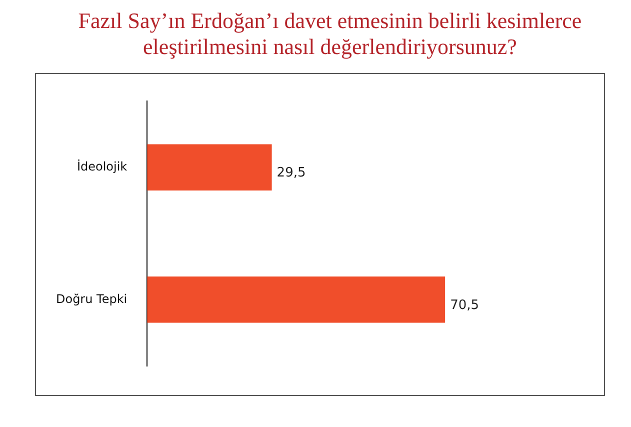 This screenshot has height=427, width=631. What do you see at coordinates (291, 173) in the screenshot?
I see `data-label: 29,5` at bounding box center [291, 173].